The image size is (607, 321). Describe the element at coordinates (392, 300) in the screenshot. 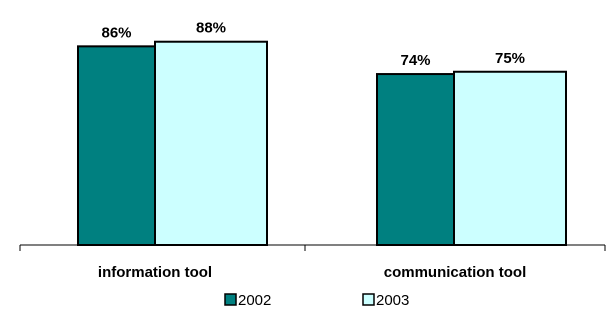

I see `legend-label: 2003` at that location.